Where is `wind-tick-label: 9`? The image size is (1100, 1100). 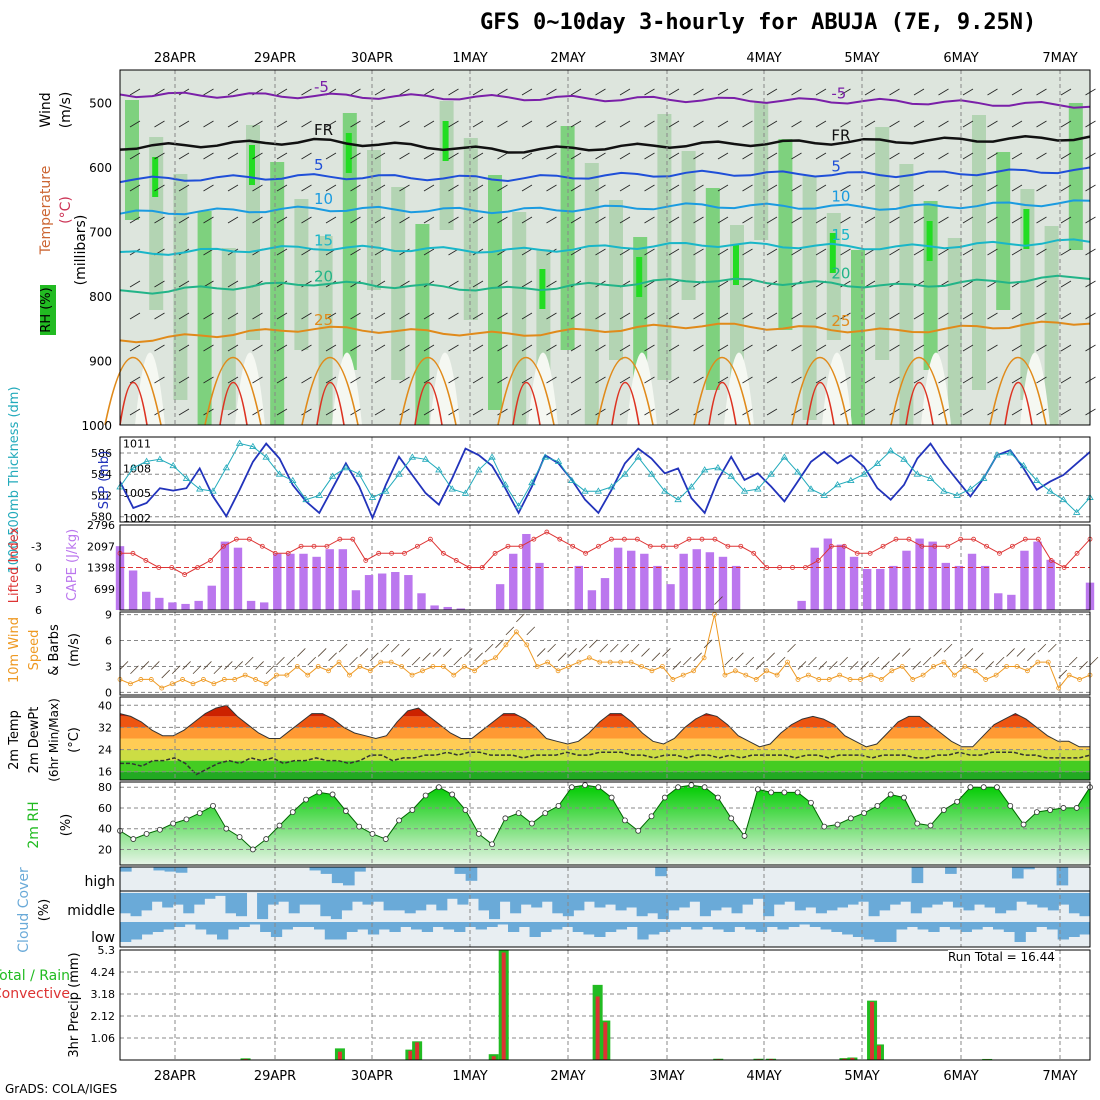 wind-tick-label: 9 is located at coordinates (108, 615).